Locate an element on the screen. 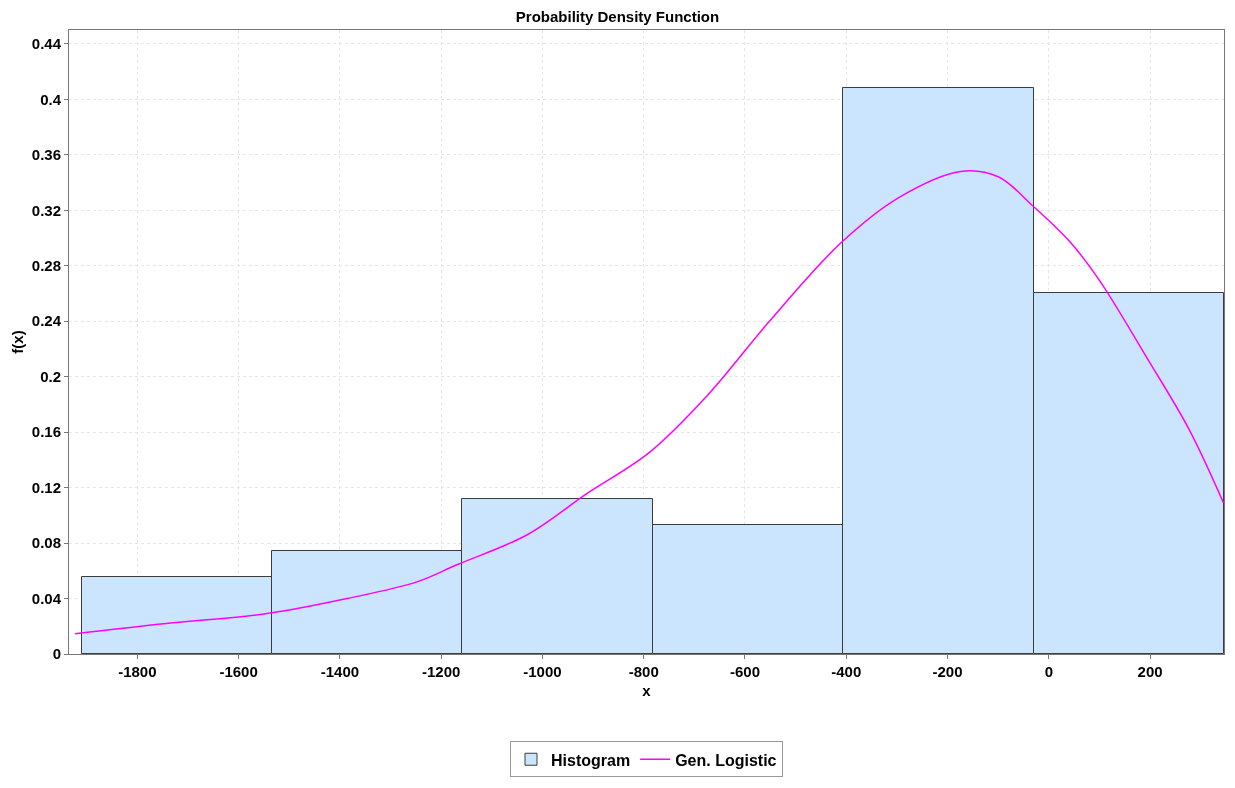  x-tick-label: -1800 is located at coordinates (137, 671).